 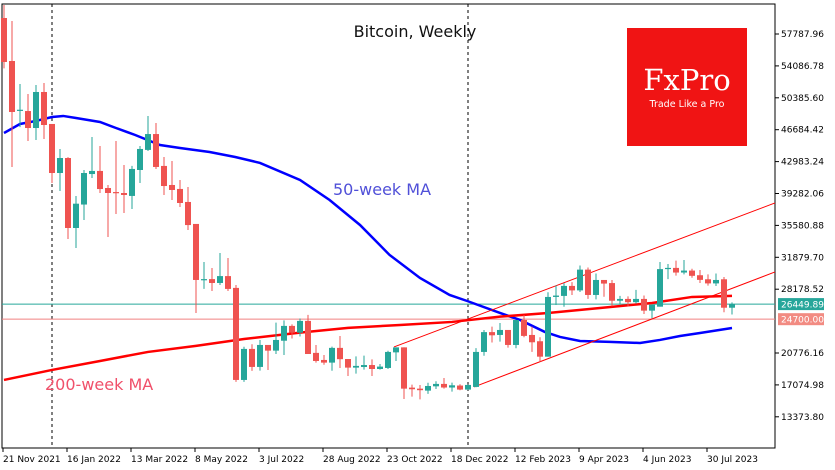 I want to click on current-price-badge: 26449.89, so click(x=802, y=306).